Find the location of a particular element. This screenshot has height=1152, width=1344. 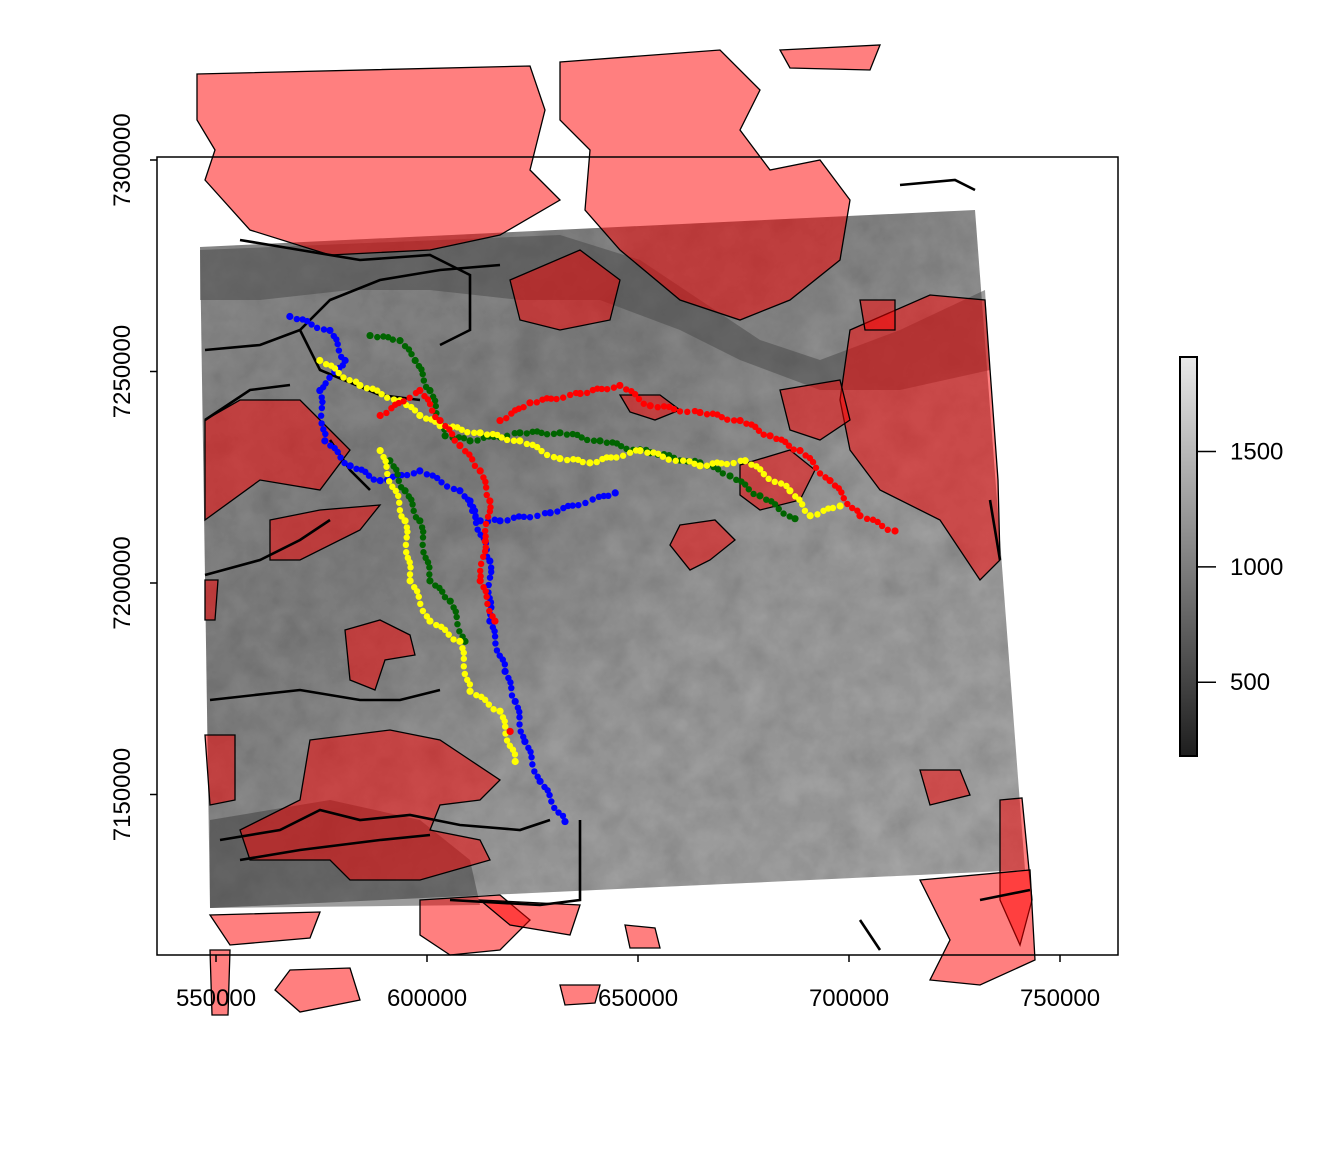

x-tick-label: 600000 is located at coordinates (427, 998).